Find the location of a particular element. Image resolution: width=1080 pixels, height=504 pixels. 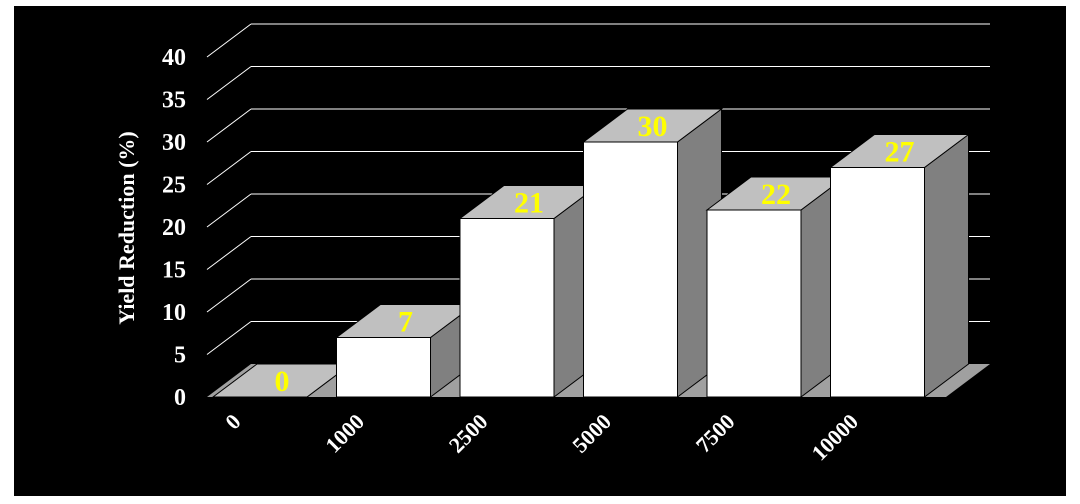

y-tick-label: 25 is located at coordinates (174, 186).